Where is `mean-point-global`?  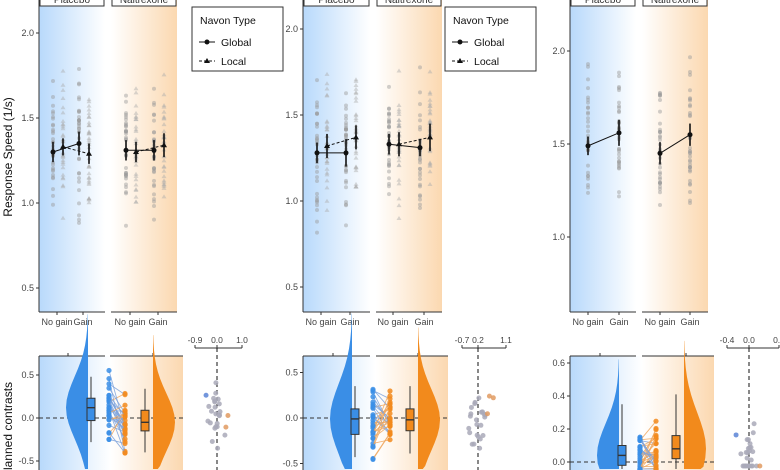 mean-point-global is located at coordinates (690, 135).